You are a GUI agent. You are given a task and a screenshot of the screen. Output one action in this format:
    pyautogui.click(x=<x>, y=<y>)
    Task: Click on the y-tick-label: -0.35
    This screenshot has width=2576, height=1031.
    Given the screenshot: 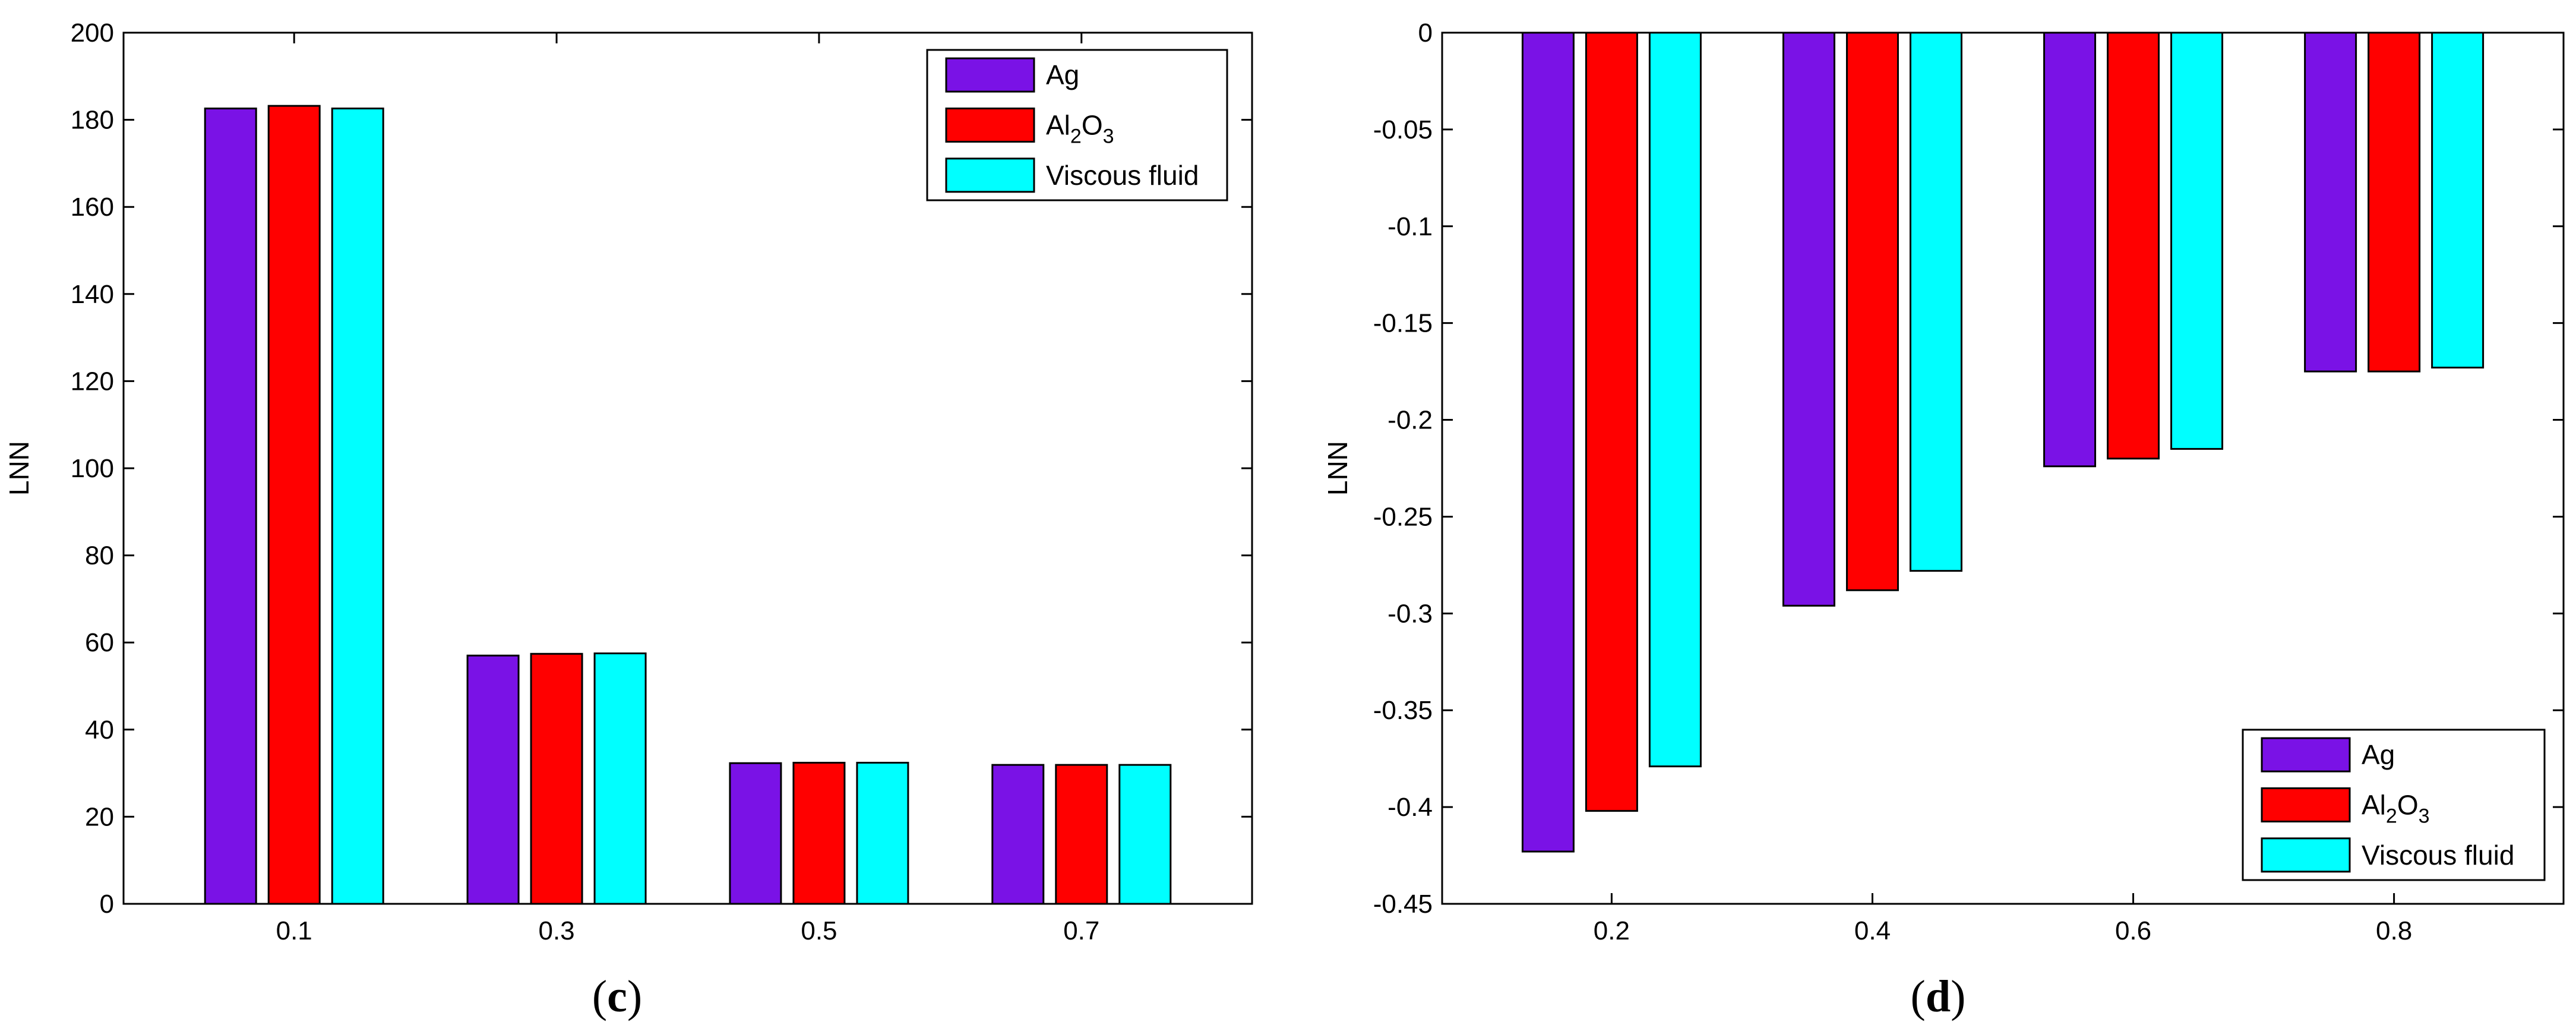 What is the action you would take?
    pyautogui.click(x=1403, y=710)
    